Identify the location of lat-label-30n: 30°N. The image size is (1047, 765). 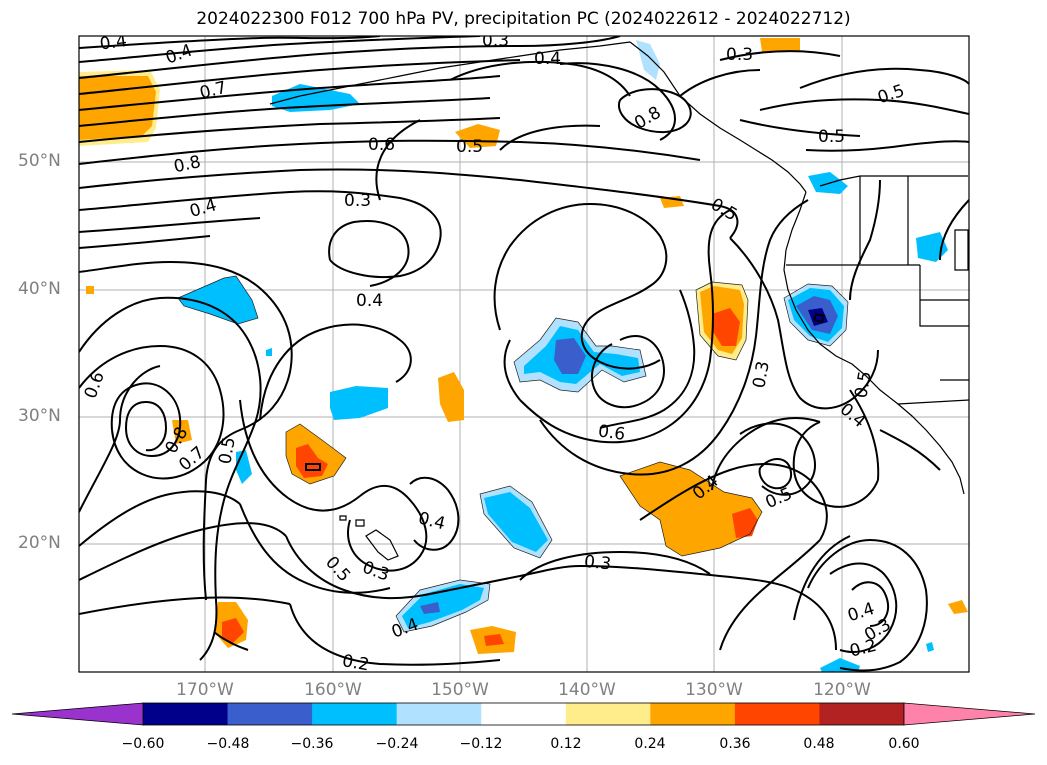
(39, 416).